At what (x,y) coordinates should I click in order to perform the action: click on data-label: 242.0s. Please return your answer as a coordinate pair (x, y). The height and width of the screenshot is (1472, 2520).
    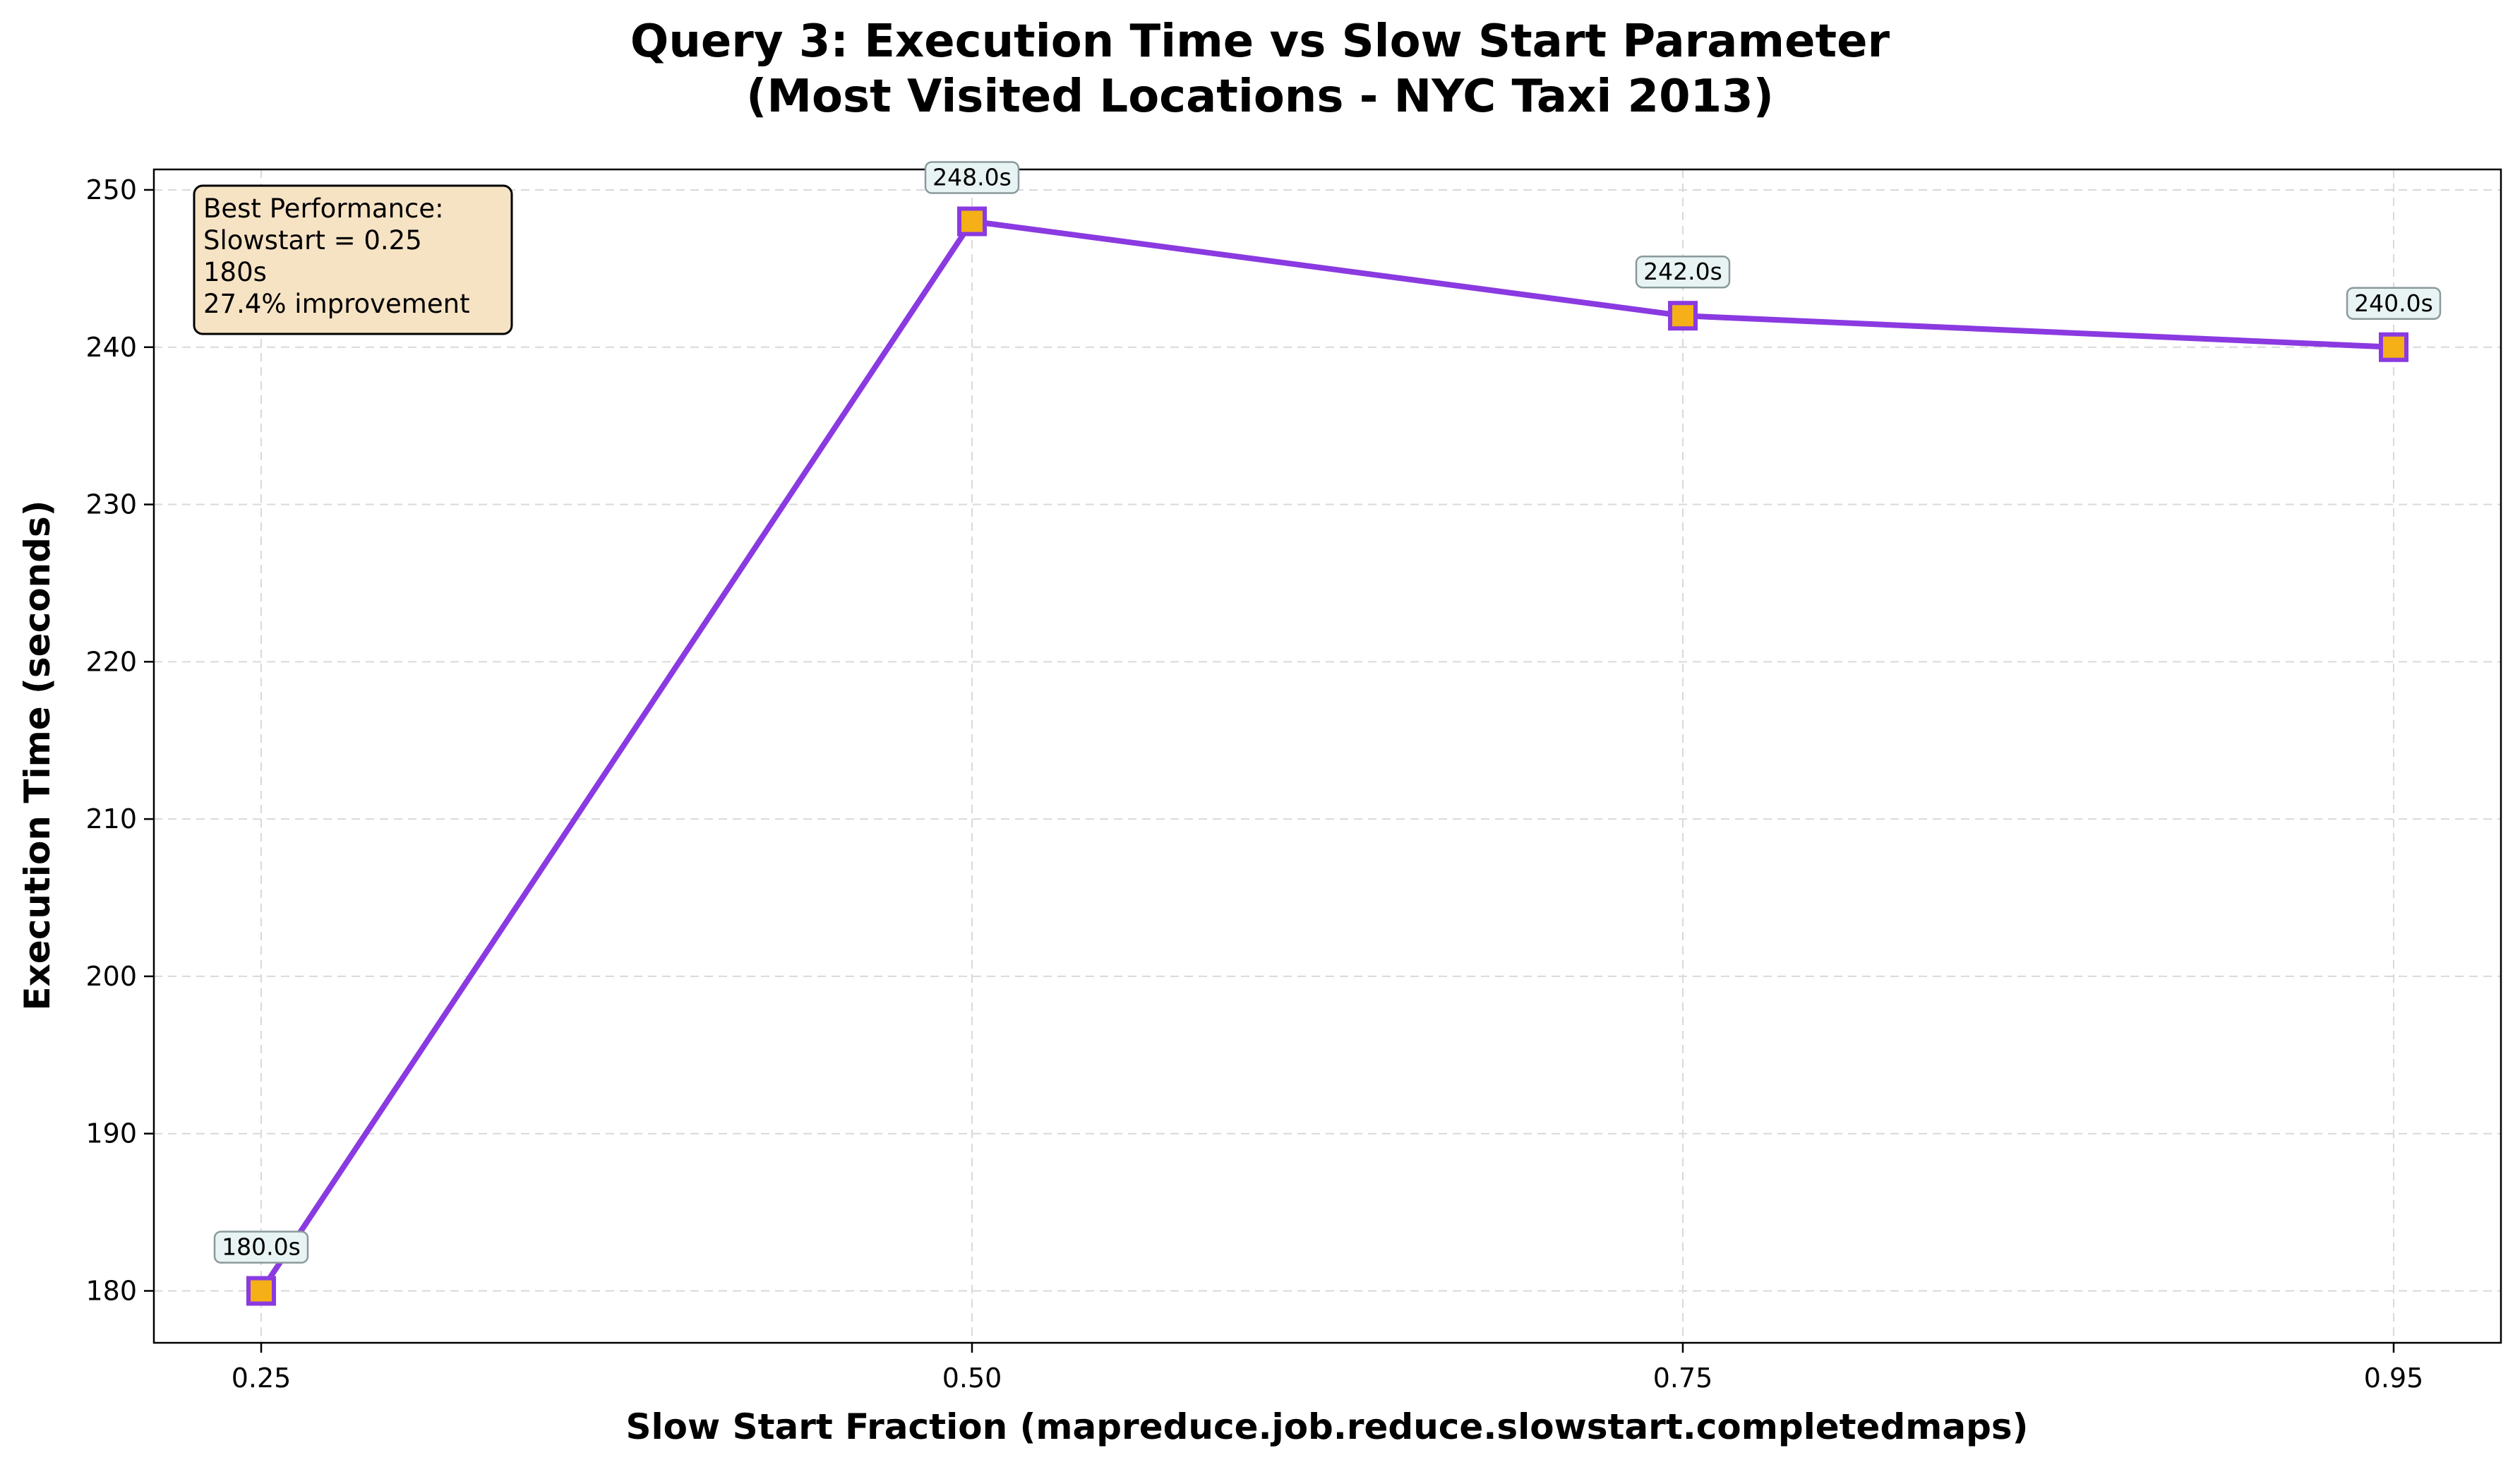
    Looking at the image, I should click on (1683, 272).